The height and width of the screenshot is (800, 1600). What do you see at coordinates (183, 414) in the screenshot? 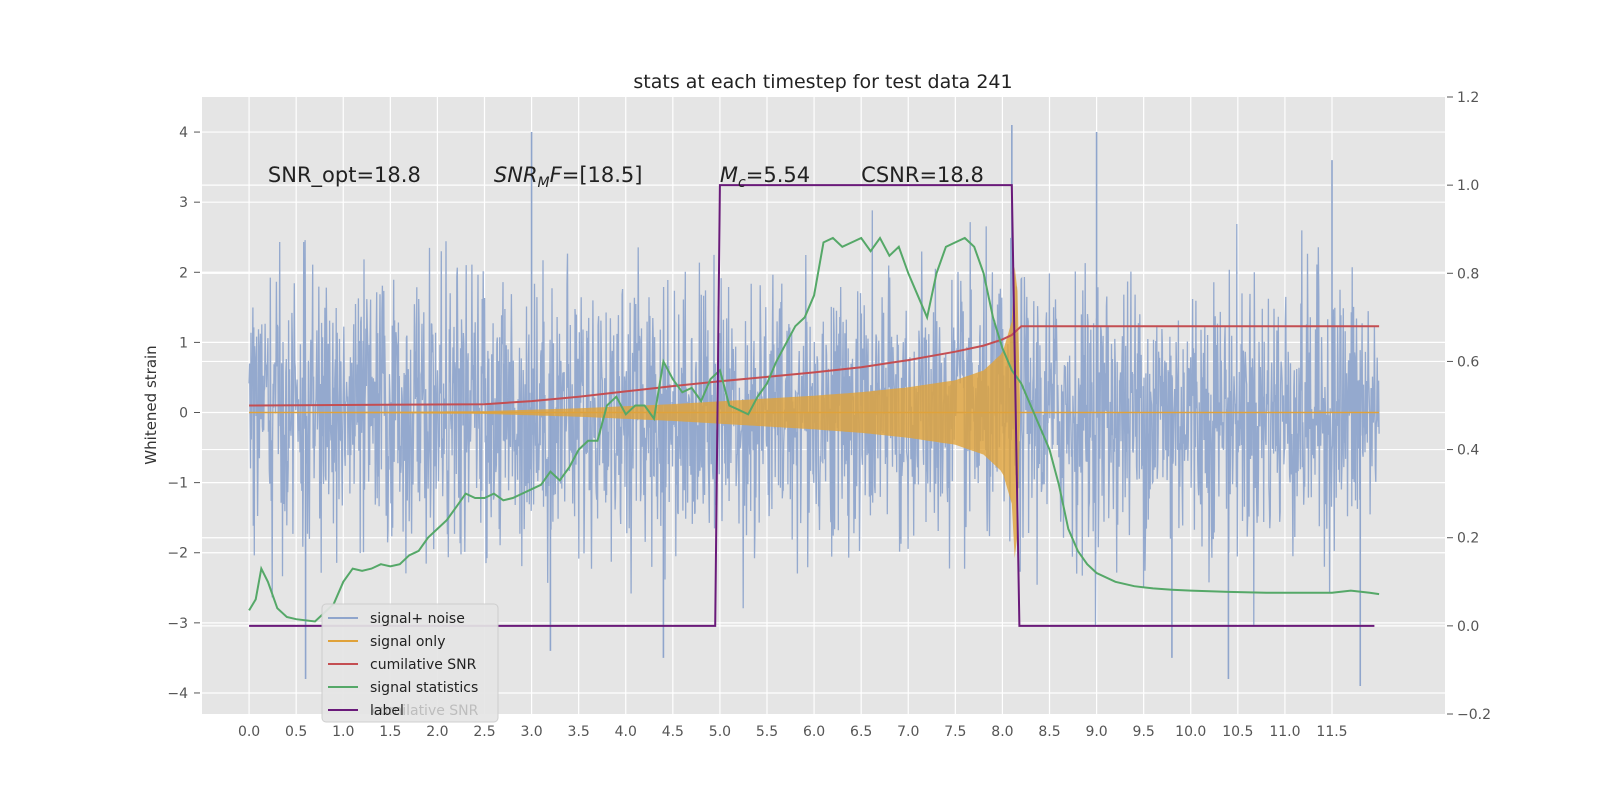
I see `y-tick-label: 0` at bounding box center [183, 414].